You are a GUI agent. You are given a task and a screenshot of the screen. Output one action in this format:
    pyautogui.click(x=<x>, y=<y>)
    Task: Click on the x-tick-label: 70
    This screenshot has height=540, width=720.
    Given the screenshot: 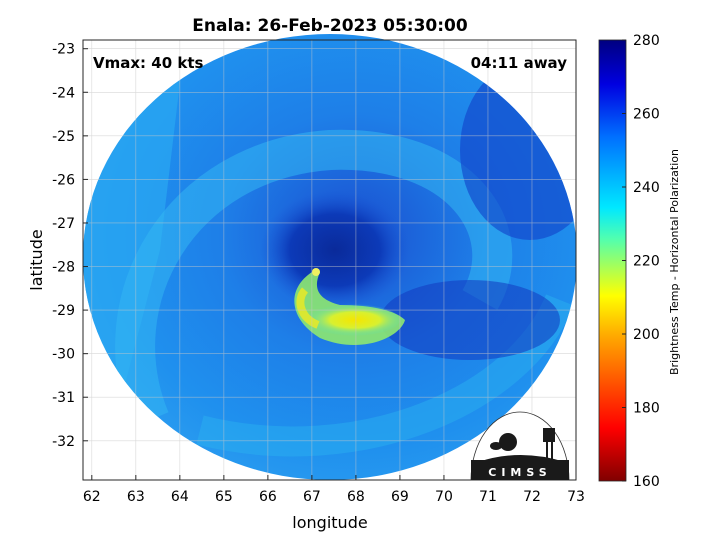 What is the action you would take?
    pyautogui.click(x=444, y=497)
    